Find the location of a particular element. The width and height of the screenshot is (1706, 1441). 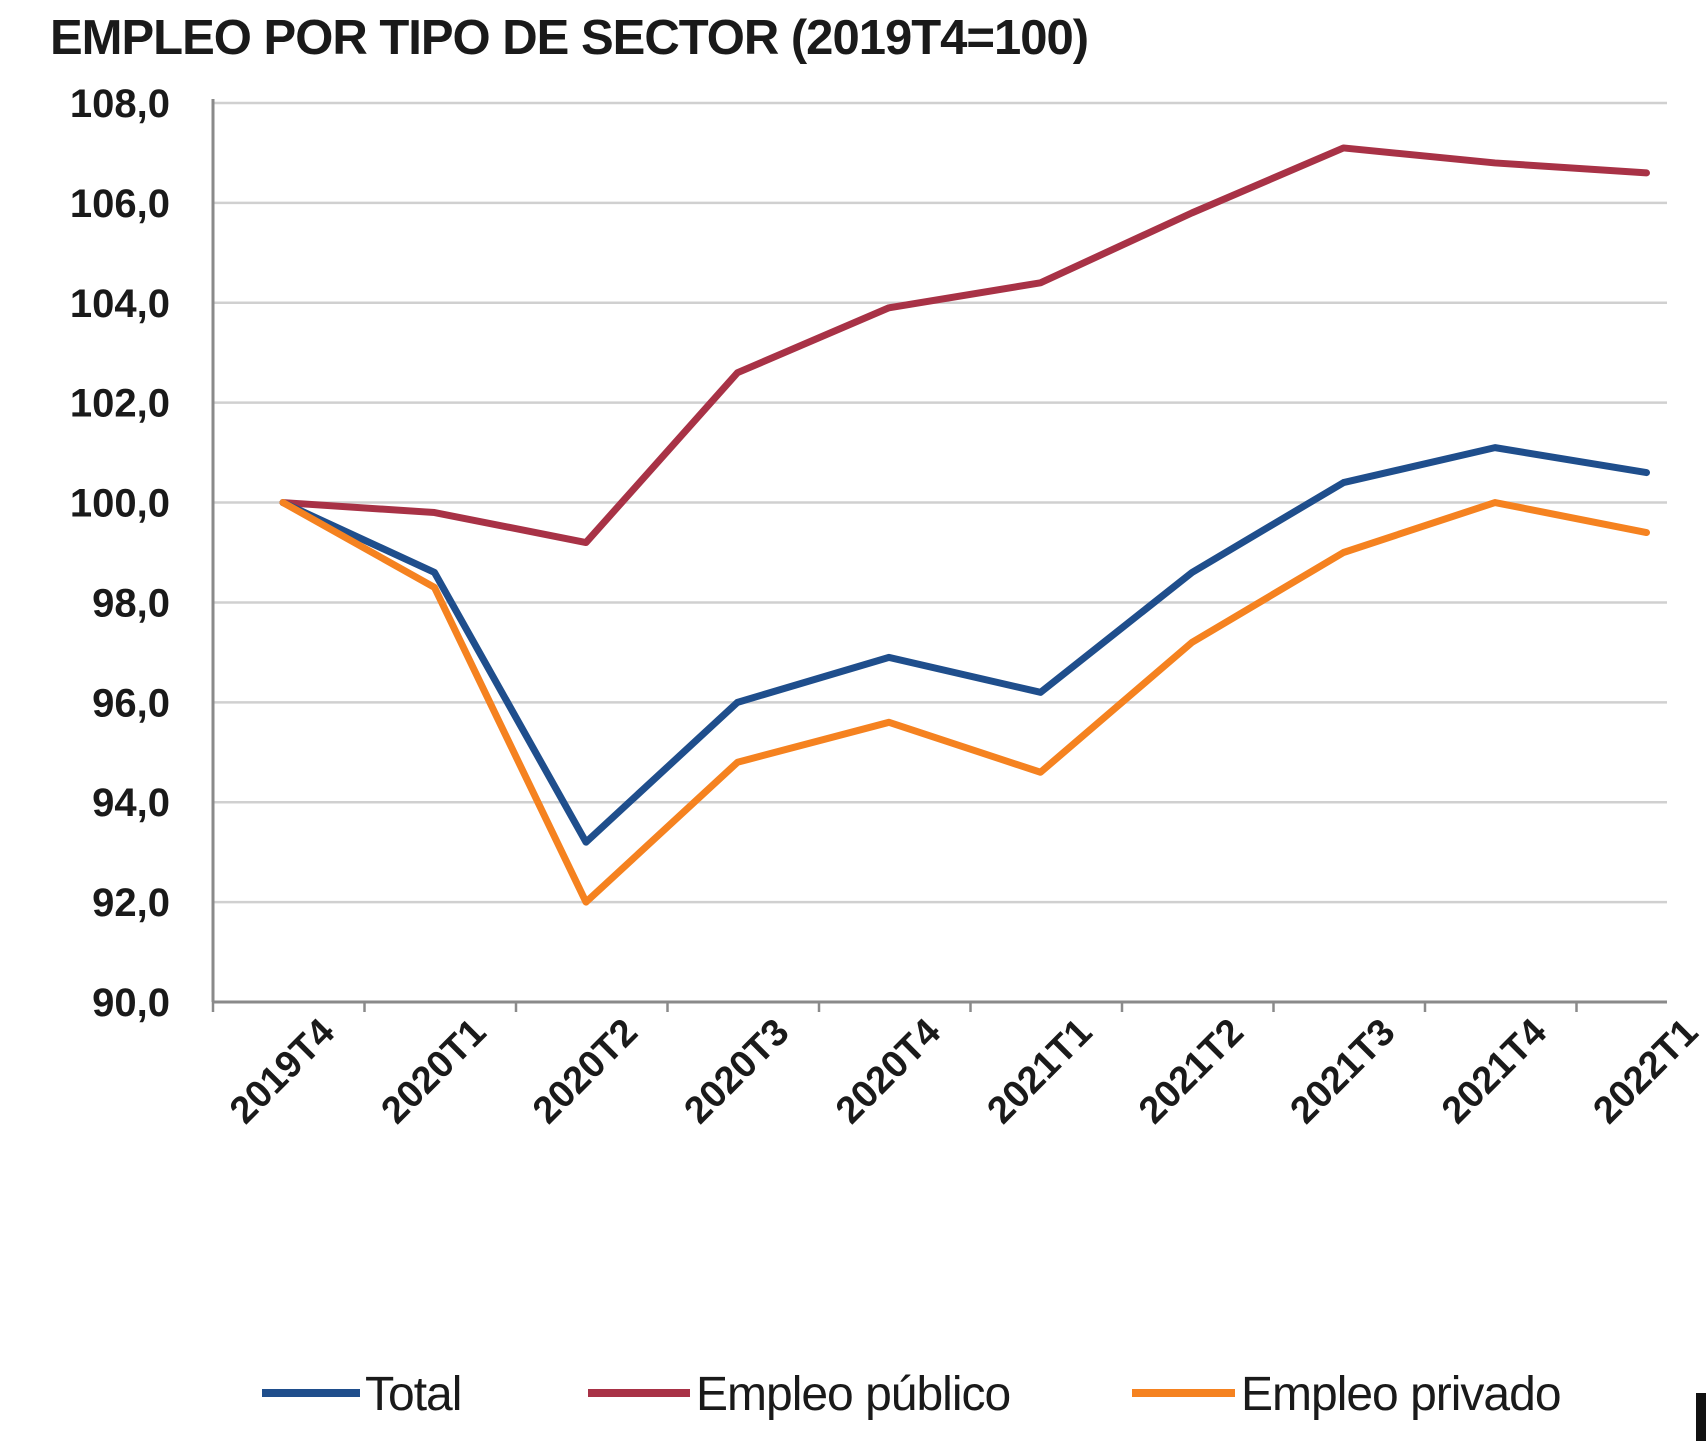

y-tick-label: 96,0 is located at coordinates (131, 703).